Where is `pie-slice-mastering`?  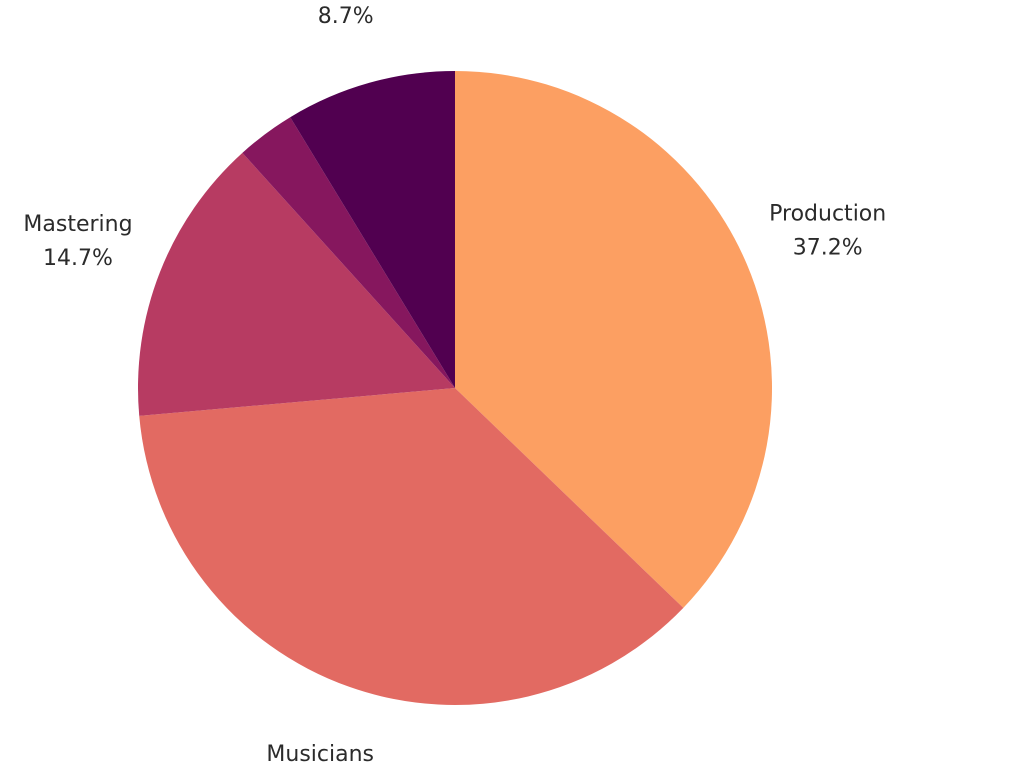 pie-slice-mastering is located at coordinates (296, 284).